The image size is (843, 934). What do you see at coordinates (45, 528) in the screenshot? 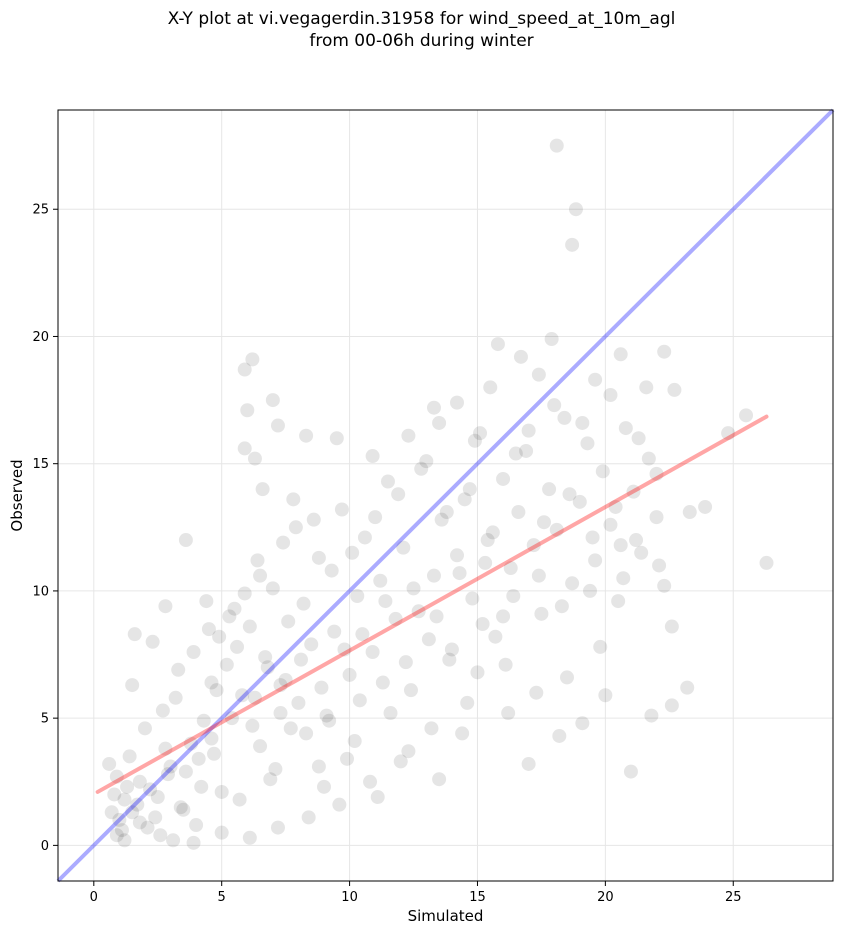
I see `y-axis-ticks: 0 5 10 15 20 25` at bounding box center [45, 528].